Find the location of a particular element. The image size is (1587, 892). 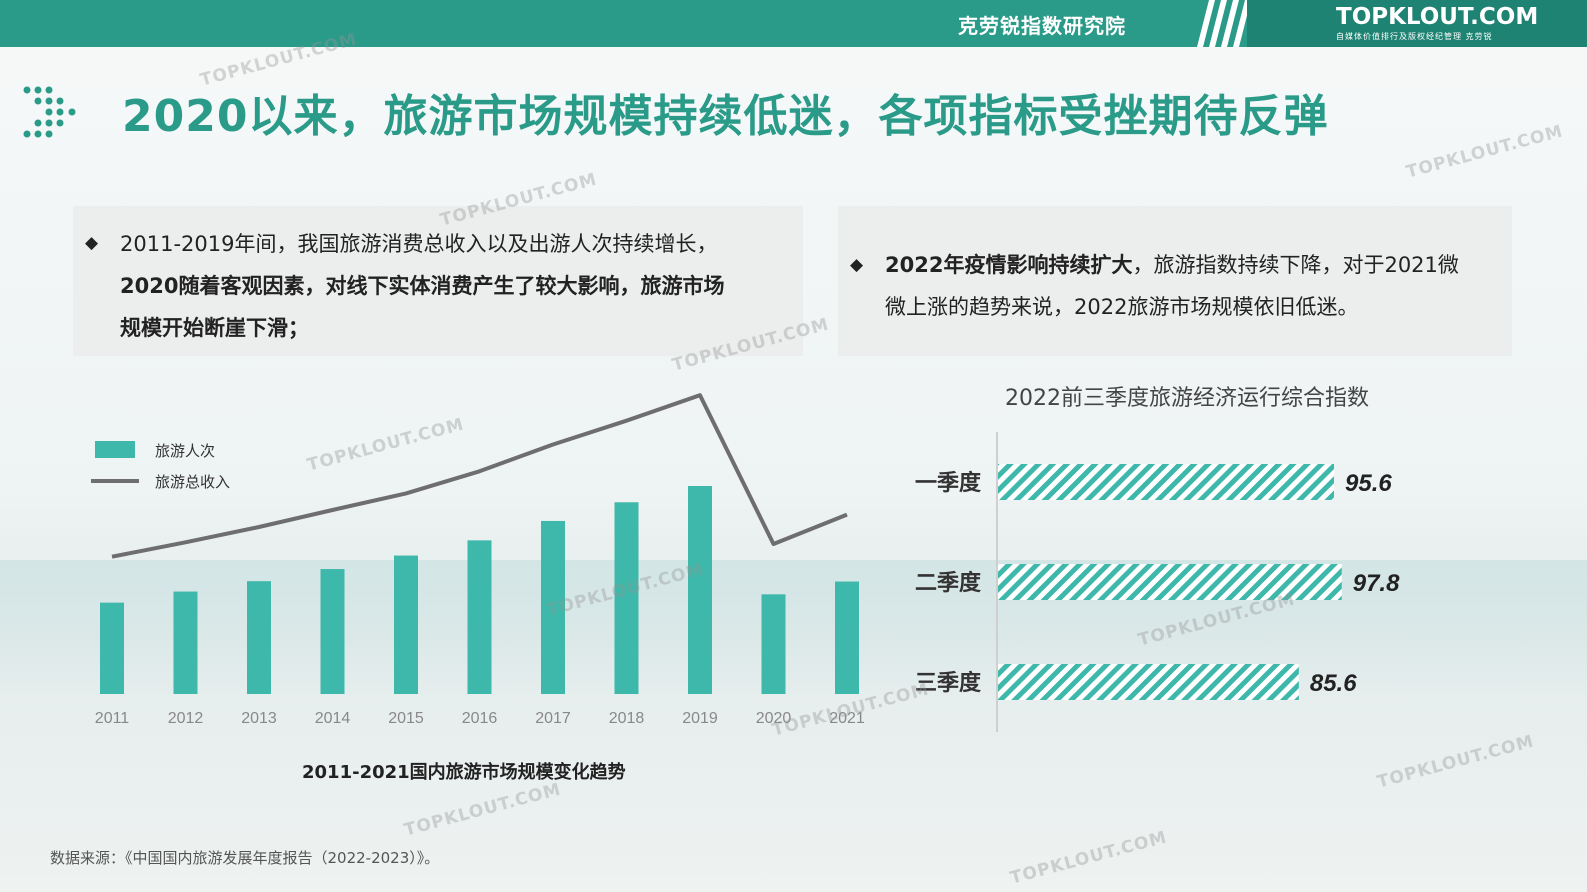

legend-bar-swatch is located at coordinates (115, 449).